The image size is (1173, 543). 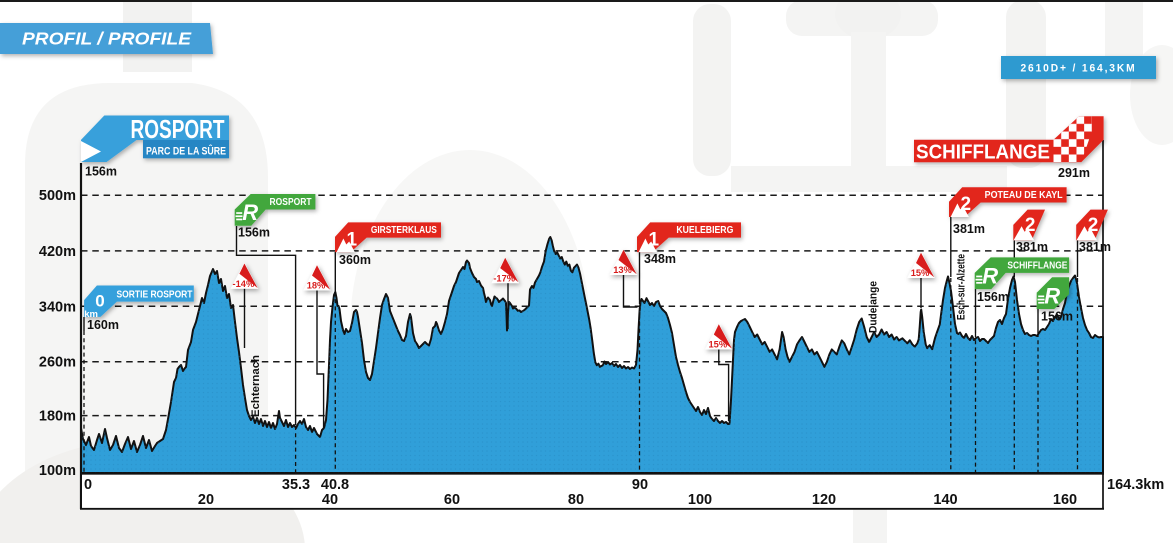 I want to click on svg-text: 420m, so click(x=57, y=252).